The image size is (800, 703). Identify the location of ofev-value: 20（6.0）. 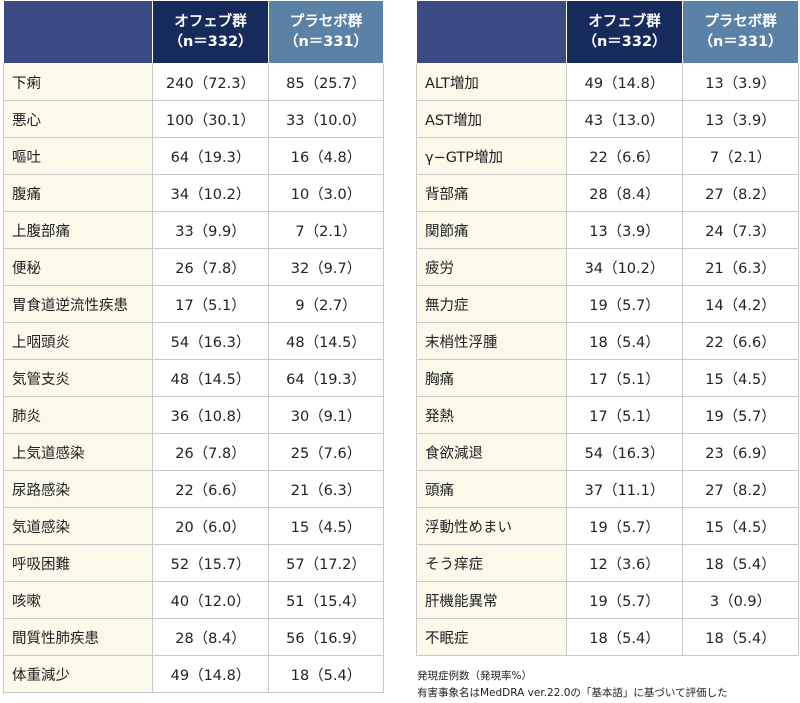
(210, 526).